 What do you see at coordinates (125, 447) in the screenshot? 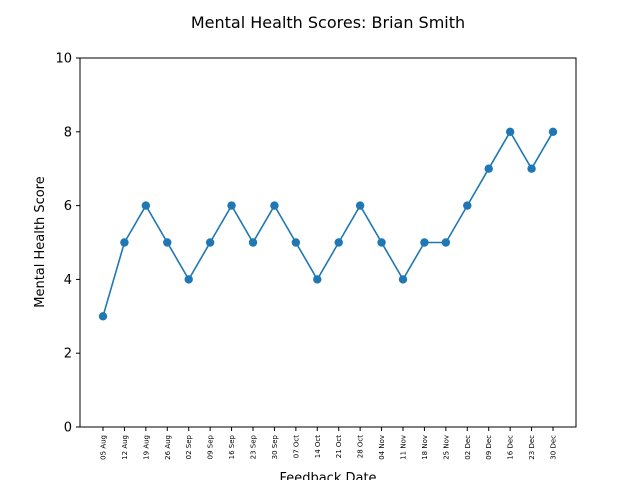
I see `x-tick-label: 12 Aug` at bounding box center [125, 447].